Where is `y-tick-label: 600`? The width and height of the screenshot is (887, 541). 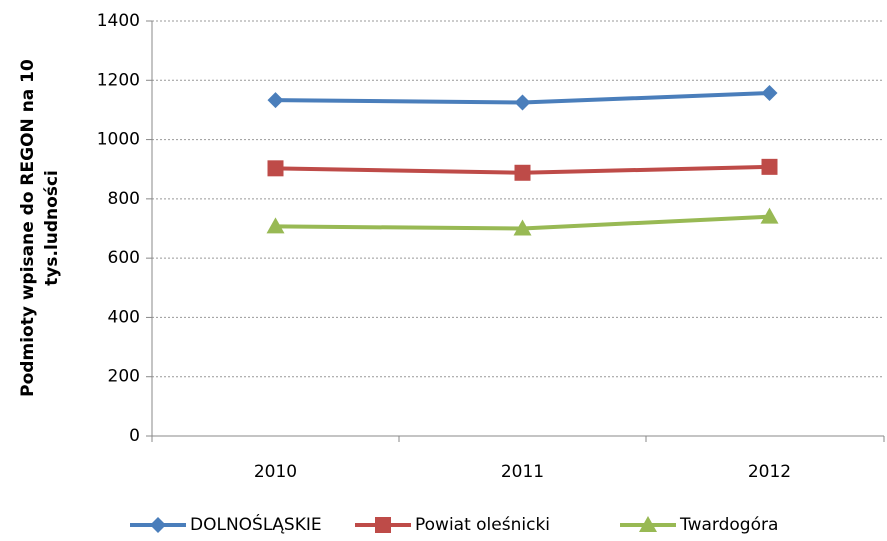 y-tick-label: 600 is located at coordinates (124, 258).